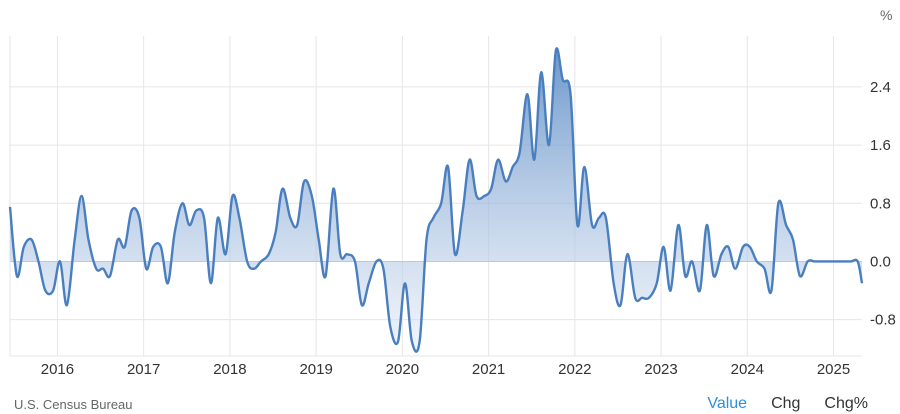 This screenshot has height=414, width=900. Describe the element at coordinates (727, 403) in the screenshot. I see `tab-value: Value` at that location.